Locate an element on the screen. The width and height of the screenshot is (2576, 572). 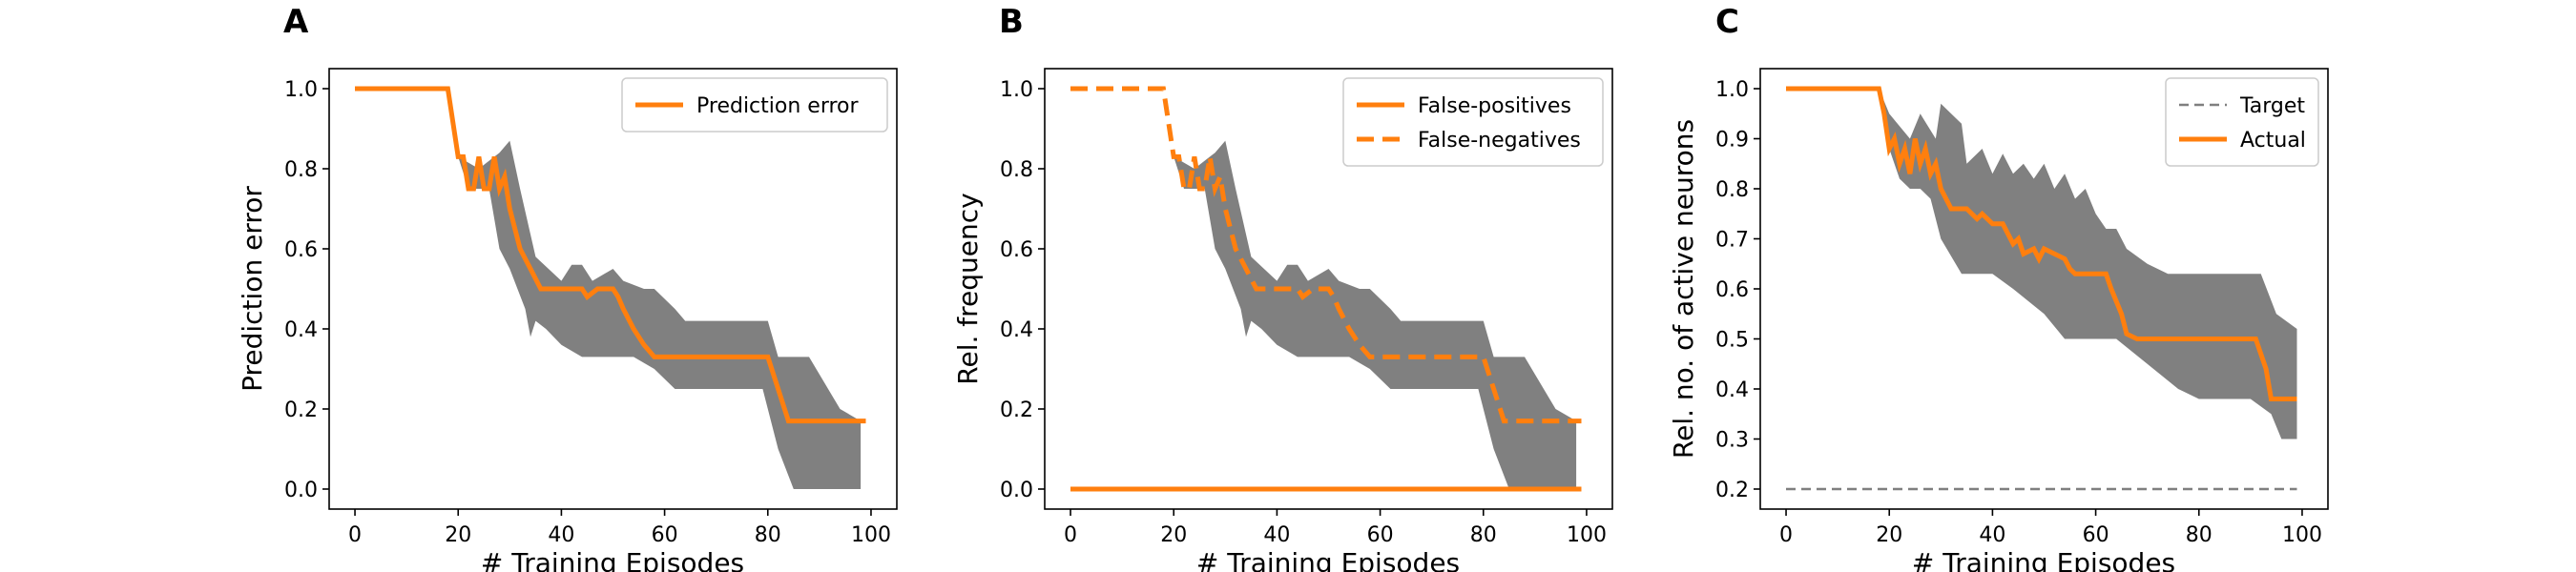
y-axis-label: Rel. no. of active neurons is located at coordinates (1683, 289).